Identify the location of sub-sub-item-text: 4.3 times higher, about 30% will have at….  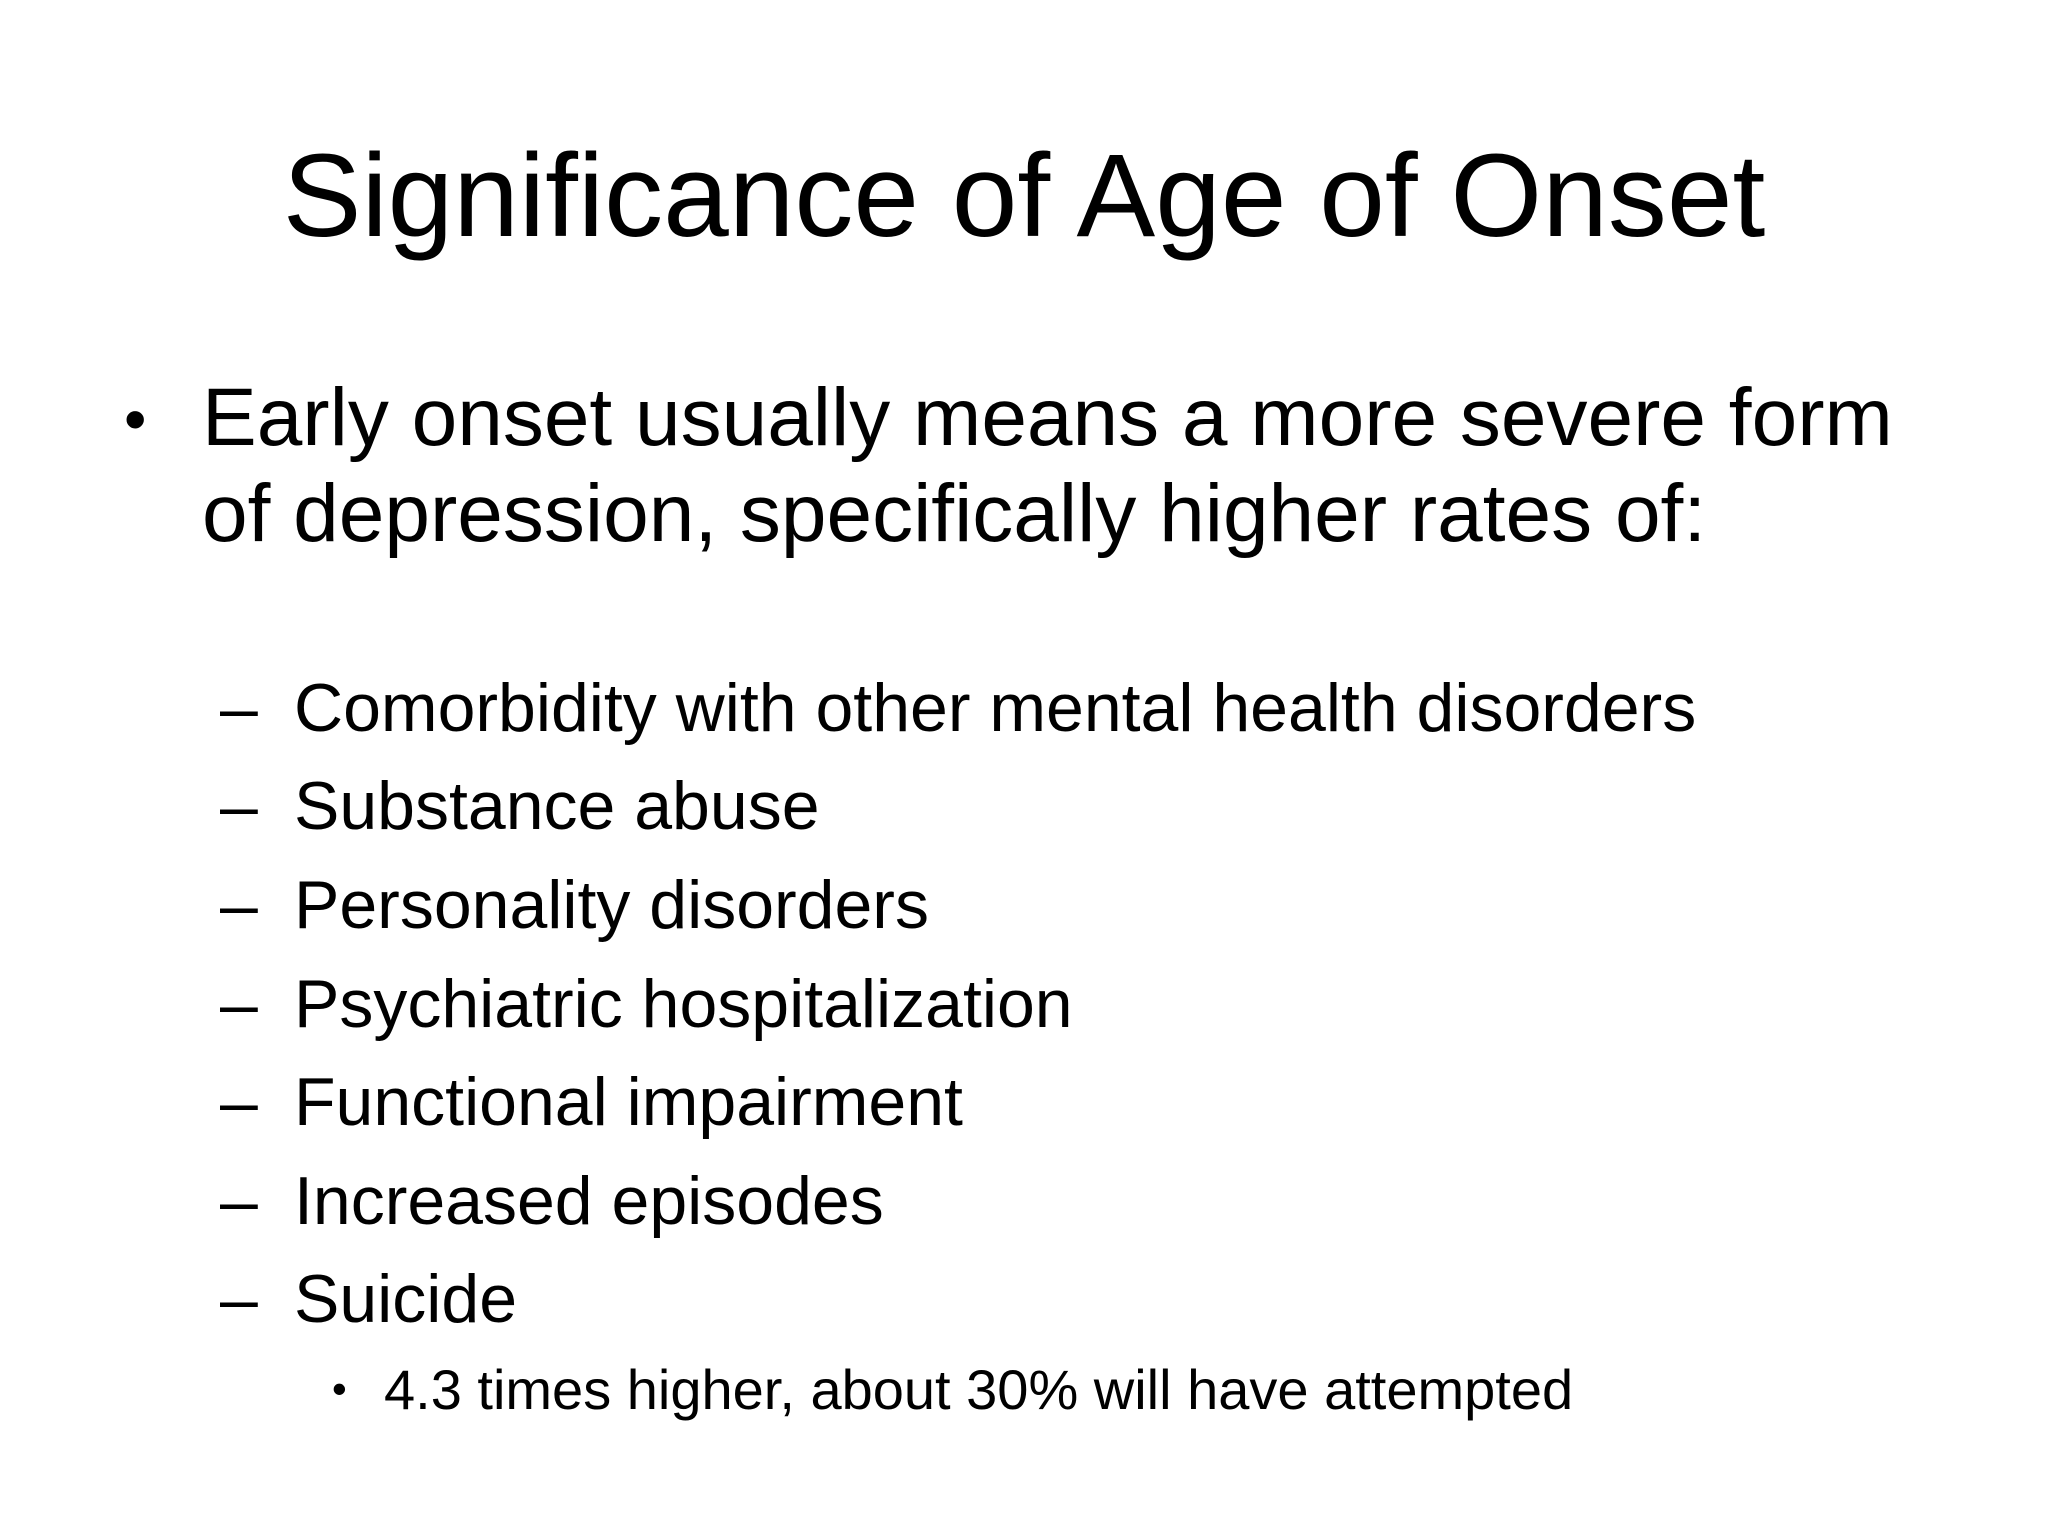
(979, 1389).